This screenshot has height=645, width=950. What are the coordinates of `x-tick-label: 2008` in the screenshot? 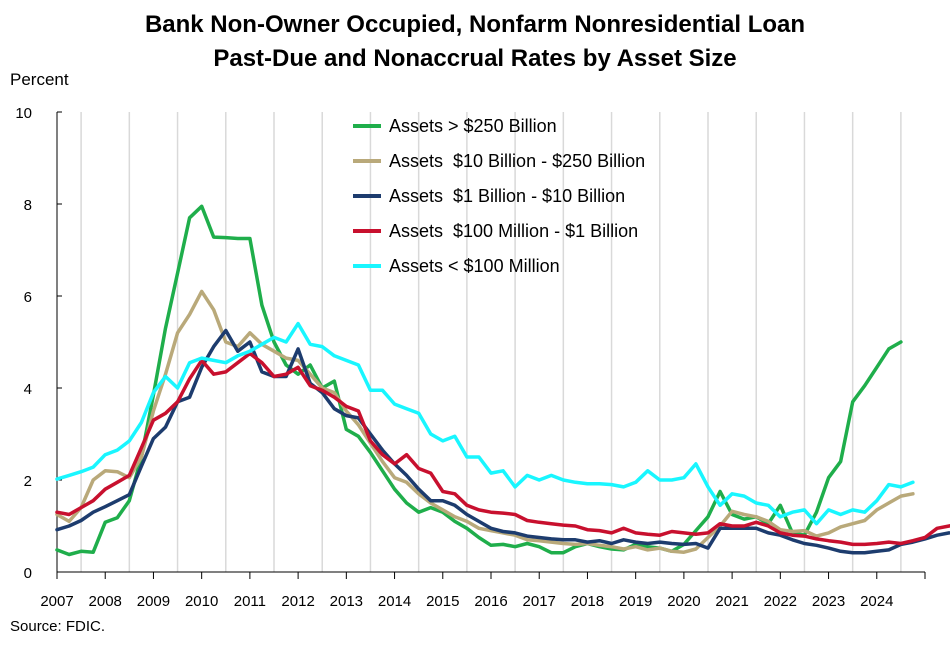 It's located at (105, 601).